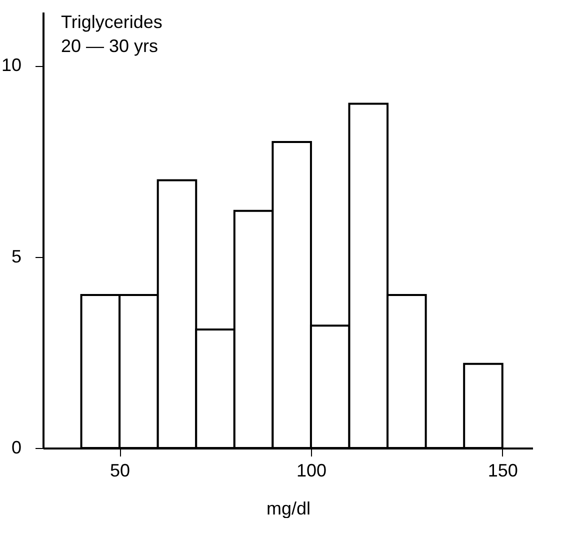 This screenshot has width=575, height=552. Describe the element at coordinates (16, 256) in the screenshot. I see `y-tick-label: 5` at that location.